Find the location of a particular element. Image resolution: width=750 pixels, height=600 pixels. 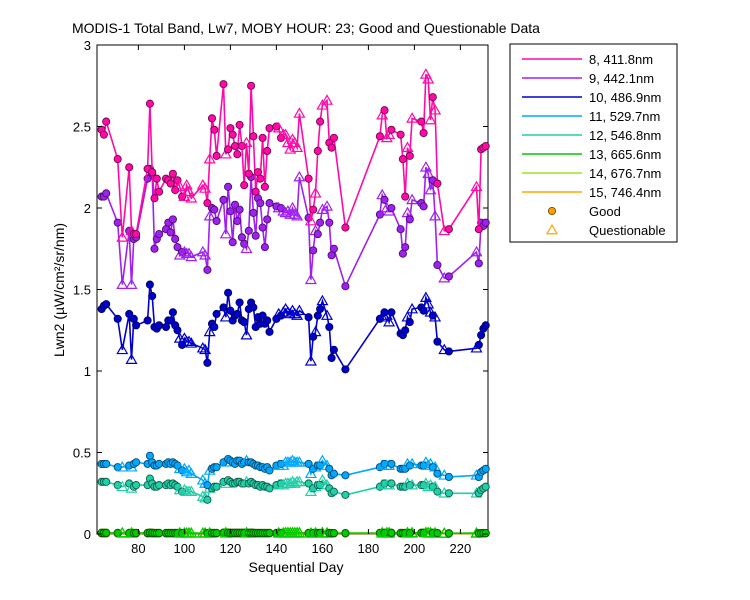

x-tick-label: 160 is located at coordinates (323, 548).